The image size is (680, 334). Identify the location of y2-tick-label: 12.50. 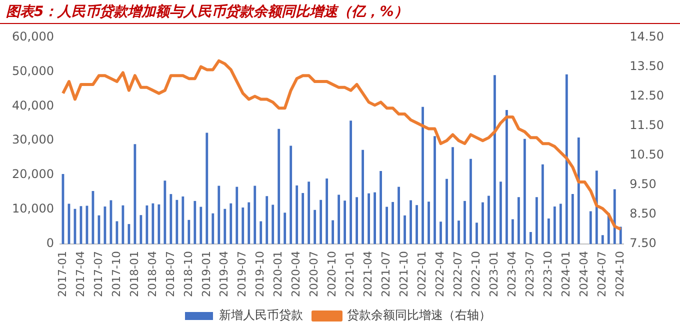
(647, 95).